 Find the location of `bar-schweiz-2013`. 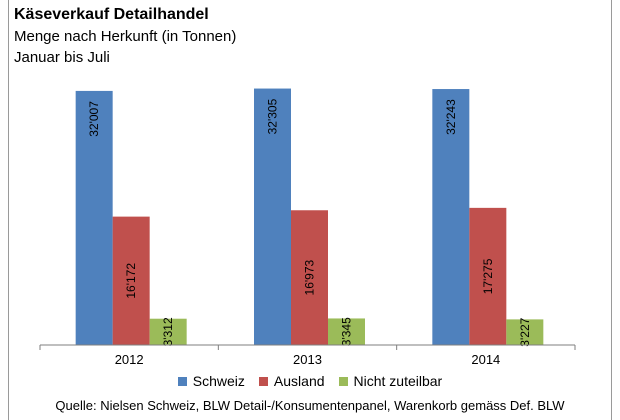

bar-schweiz-2013 is located at coordinates (272, 216).